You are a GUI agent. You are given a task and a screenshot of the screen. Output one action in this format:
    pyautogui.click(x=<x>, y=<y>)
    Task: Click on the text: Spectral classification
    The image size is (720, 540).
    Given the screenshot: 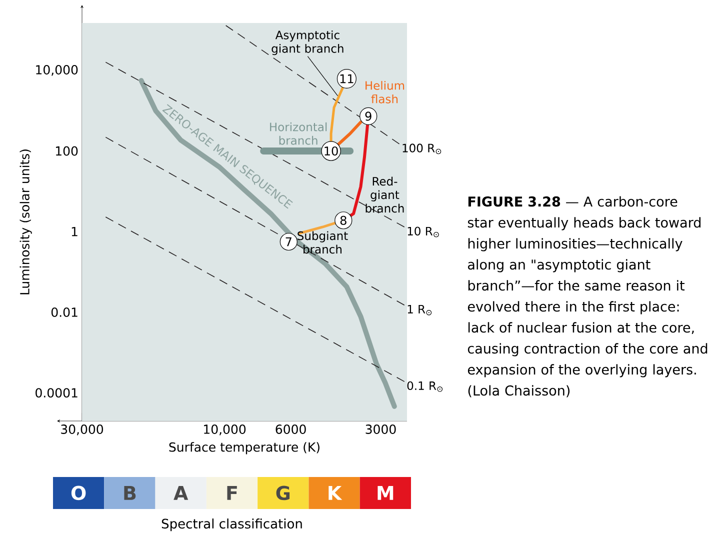 What is the action you would take?
    pyautogui.click(x=232, y=525)
    